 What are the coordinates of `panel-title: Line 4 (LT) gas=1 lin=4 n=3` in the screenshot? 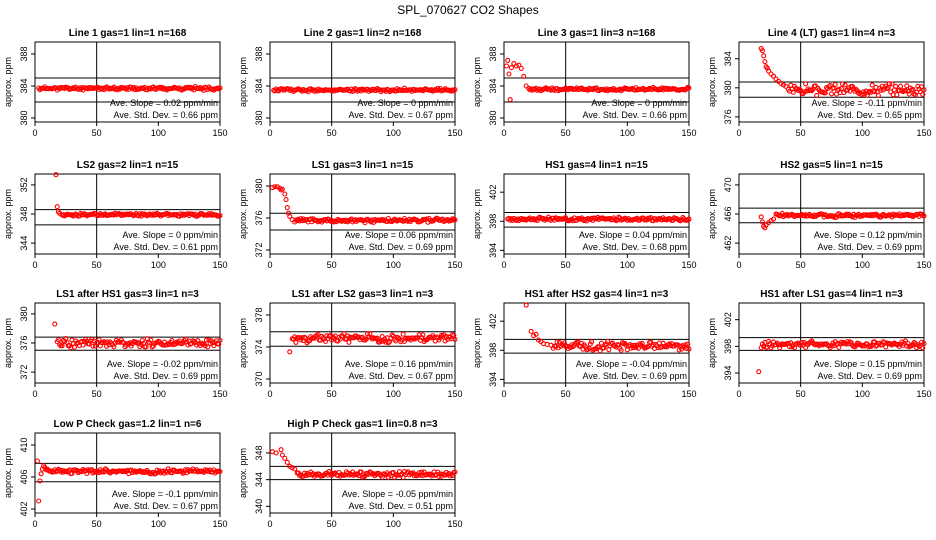 It's located at (832, 33).